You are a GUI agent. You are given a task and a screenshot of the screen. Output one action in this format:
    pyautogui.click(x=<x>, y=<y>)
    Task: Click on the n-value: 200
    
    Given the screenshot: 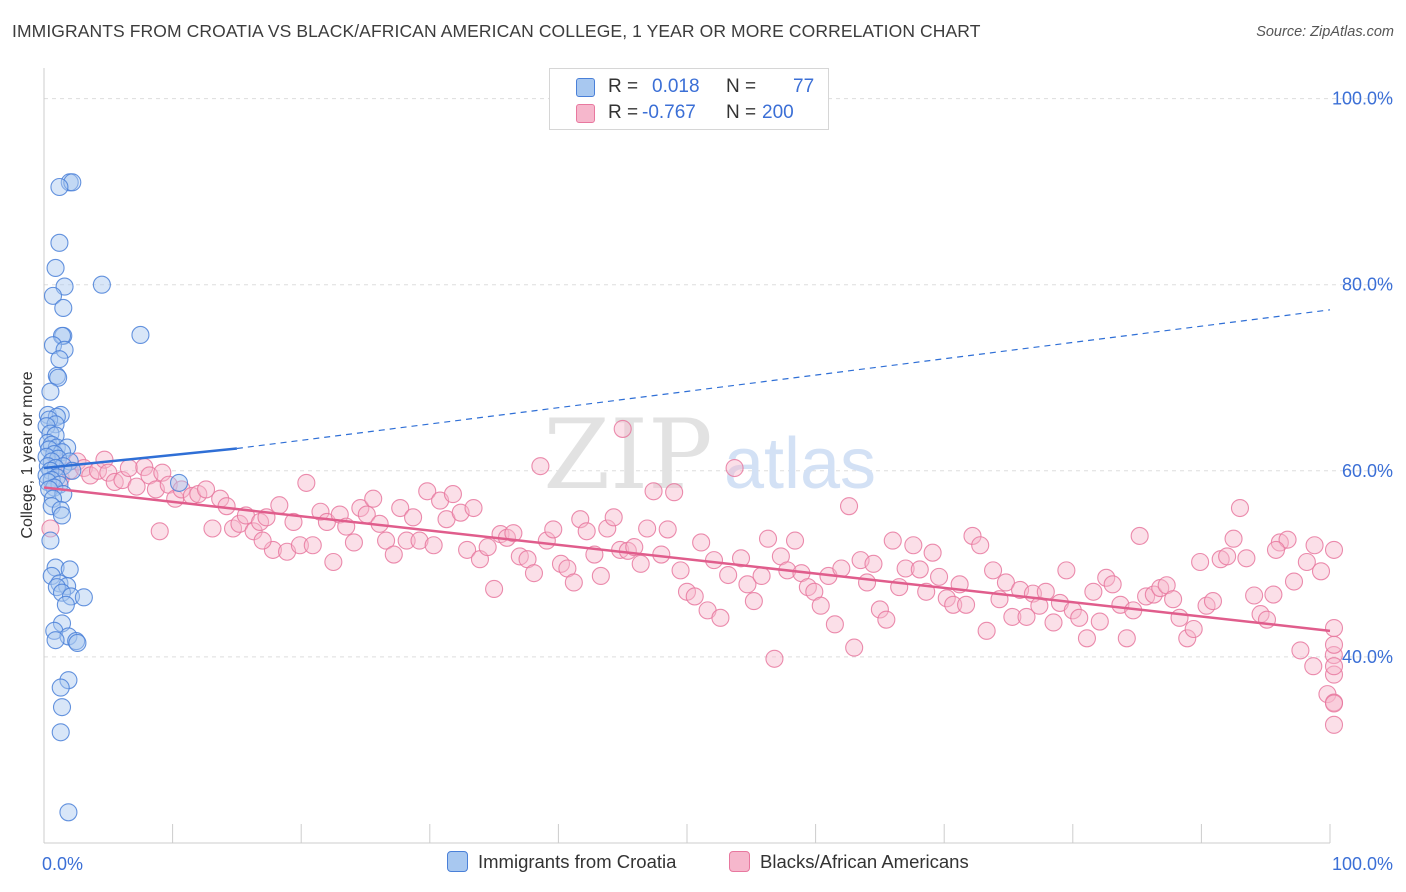 What is the action you would take?
    pyautogui.click(x=778, y=112)
    